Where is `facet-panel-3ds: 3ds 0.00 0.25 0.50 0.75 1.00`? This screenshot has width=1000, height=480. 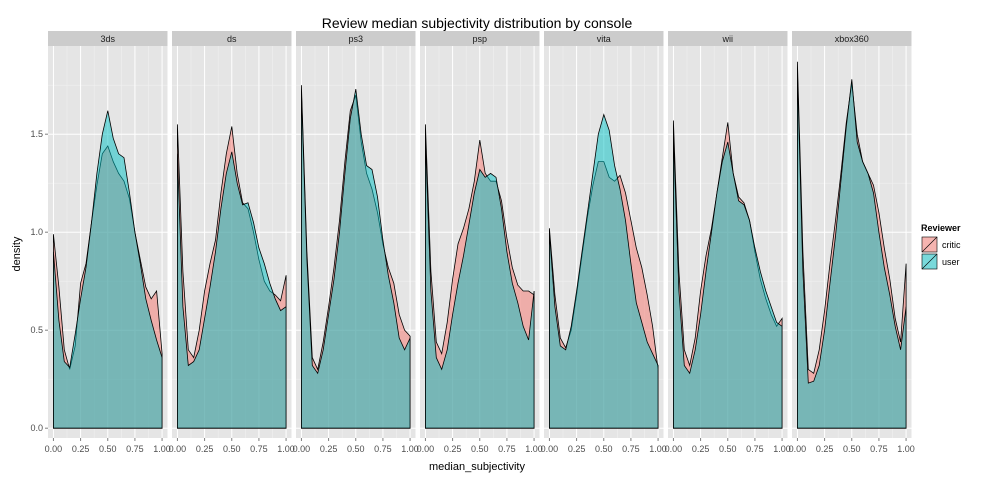
facet-panel-3ds: 3ds 0.00 0.25 0.50 0.75 1.00 is located at coordinates (108, 242).